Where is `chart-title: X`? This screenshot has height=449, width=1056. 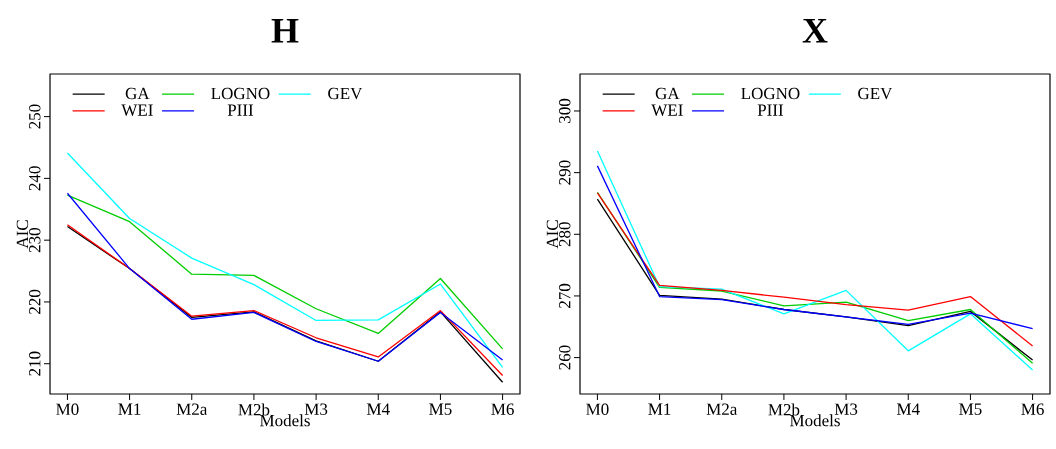
chart-title: X is located at coordinates (815, 30).